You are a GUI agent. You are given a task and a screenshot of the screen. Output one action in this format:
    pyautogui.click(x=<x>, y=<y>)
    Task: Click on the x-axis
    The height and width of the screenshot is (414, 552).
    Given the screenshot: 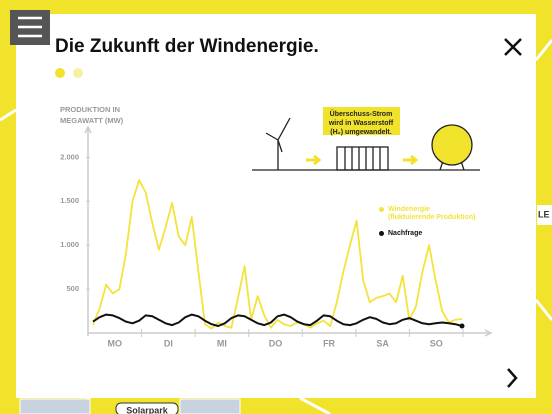 What is the action you would take?
    pyautogui.click(x=290, y=333)
    